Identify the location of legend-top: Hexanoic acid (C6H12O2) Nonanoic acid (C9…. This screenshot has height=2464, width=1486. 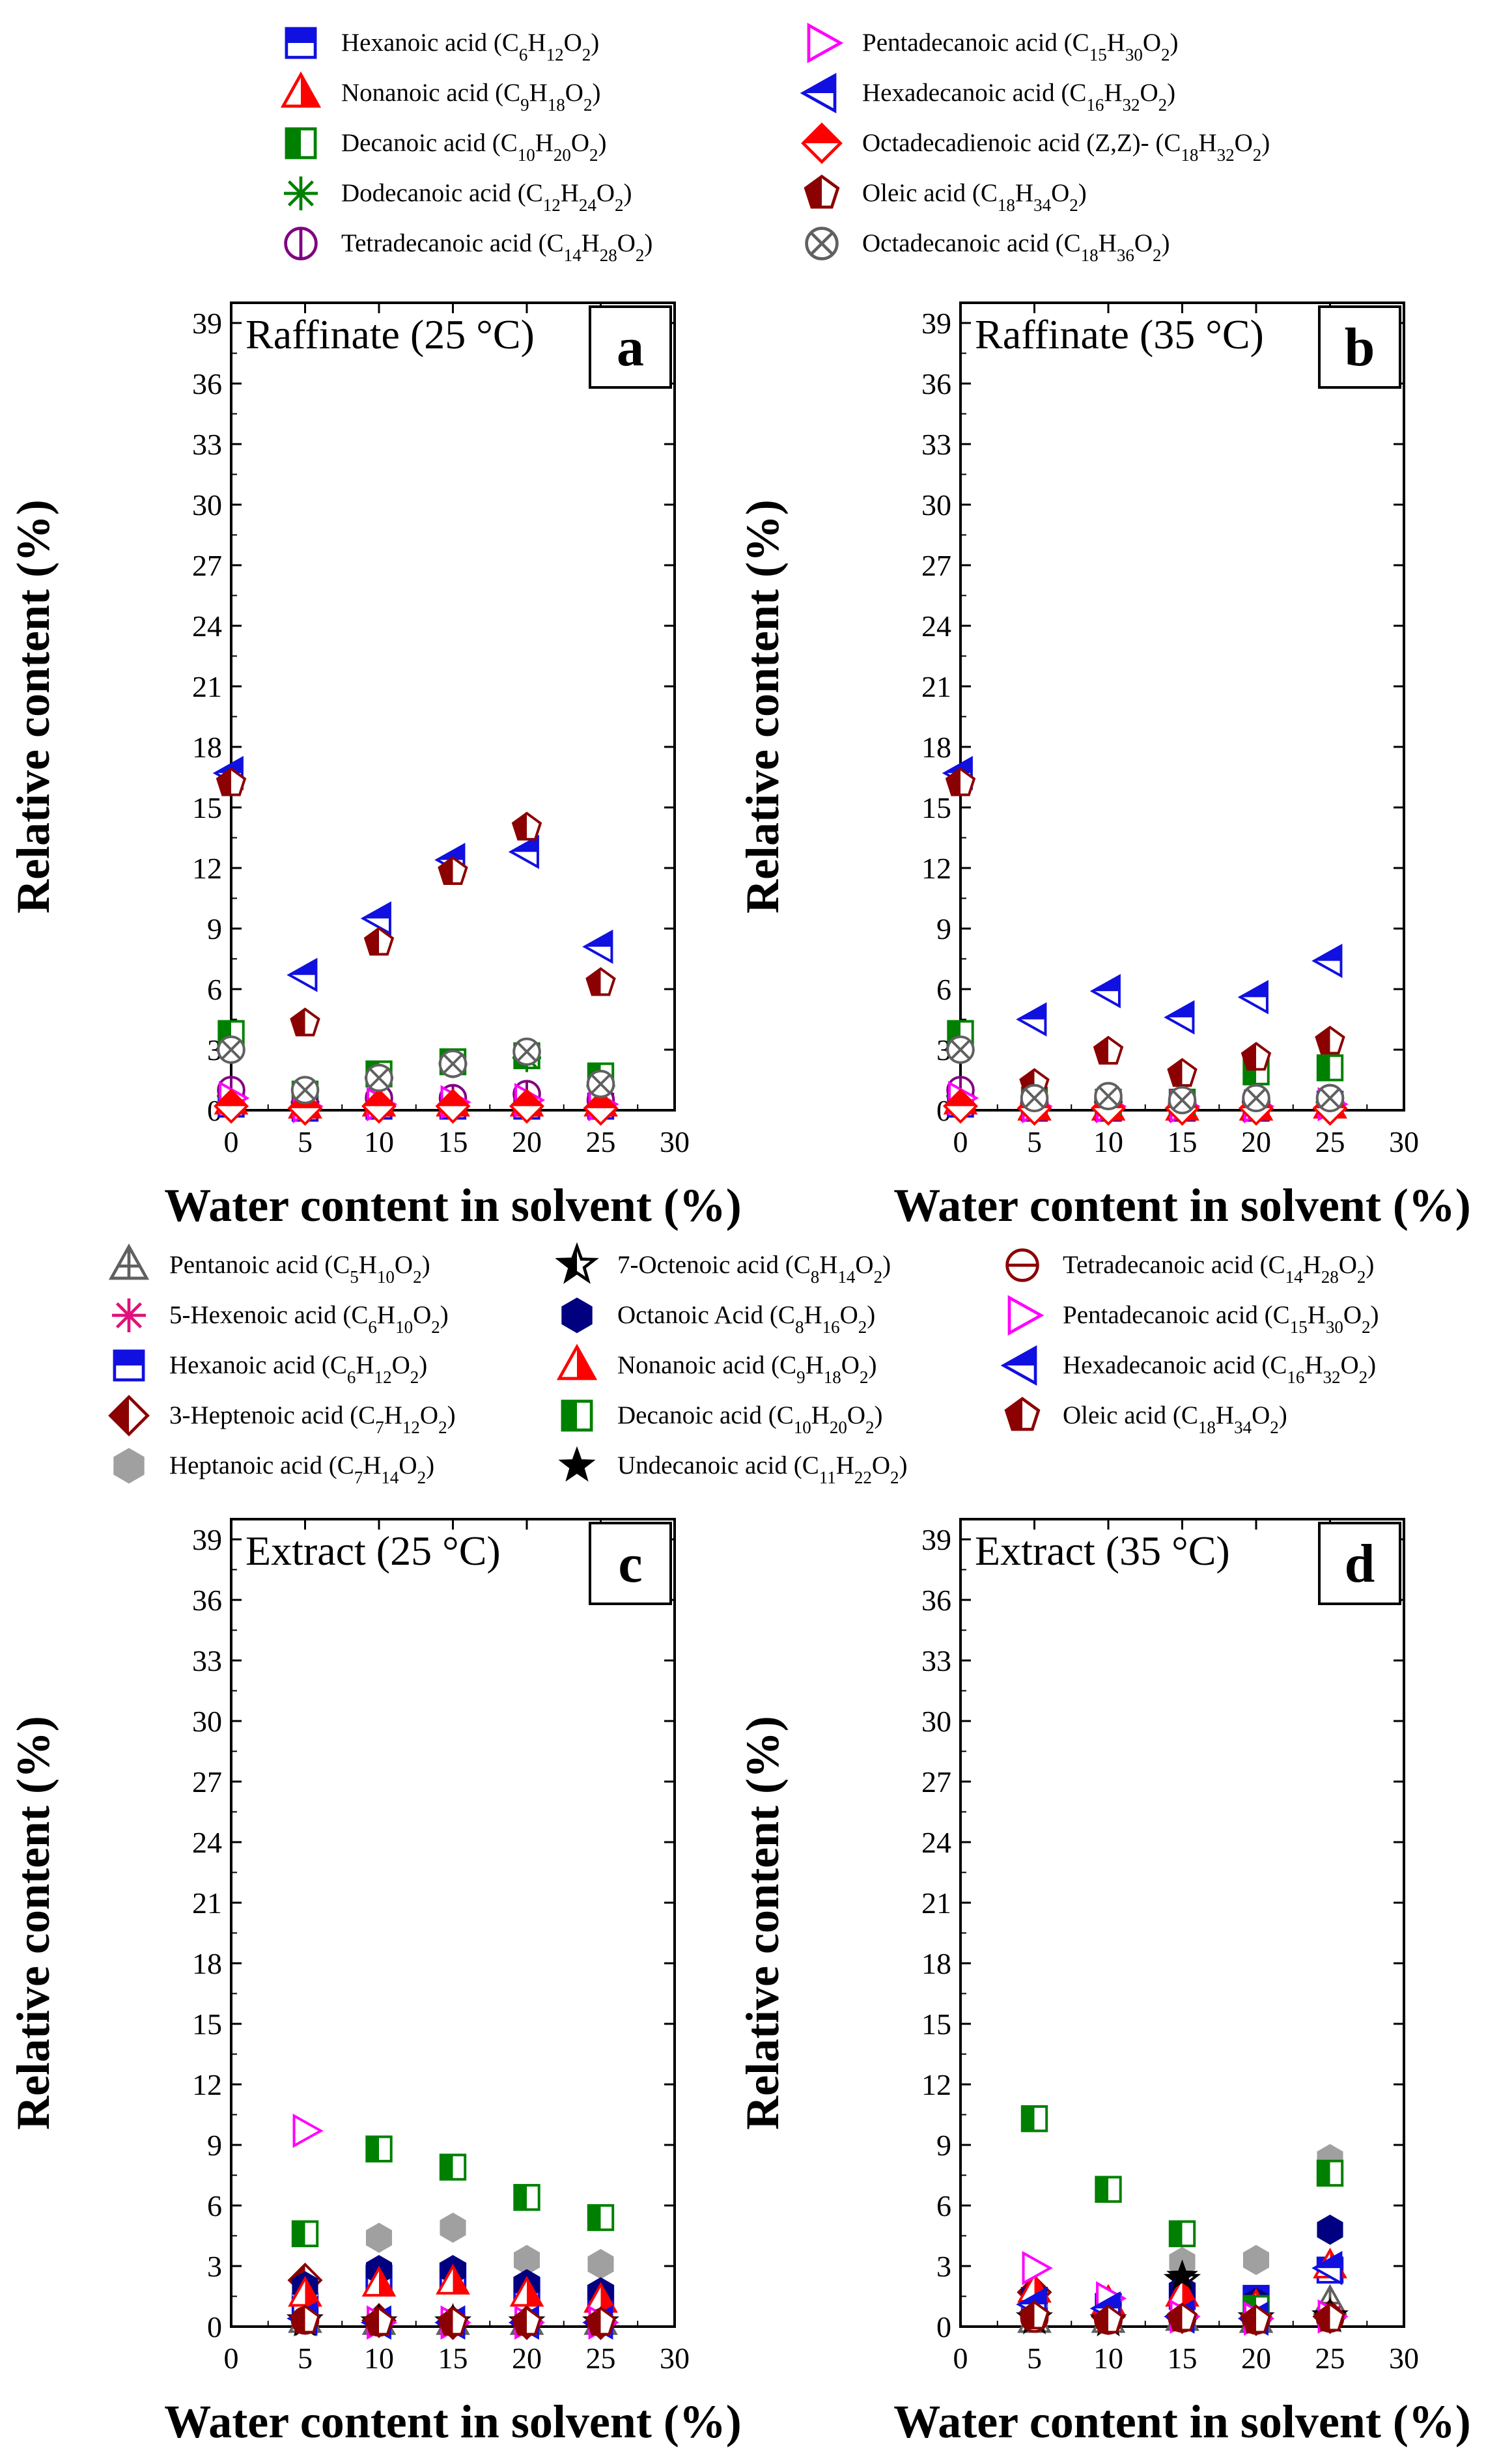
(775, 143).